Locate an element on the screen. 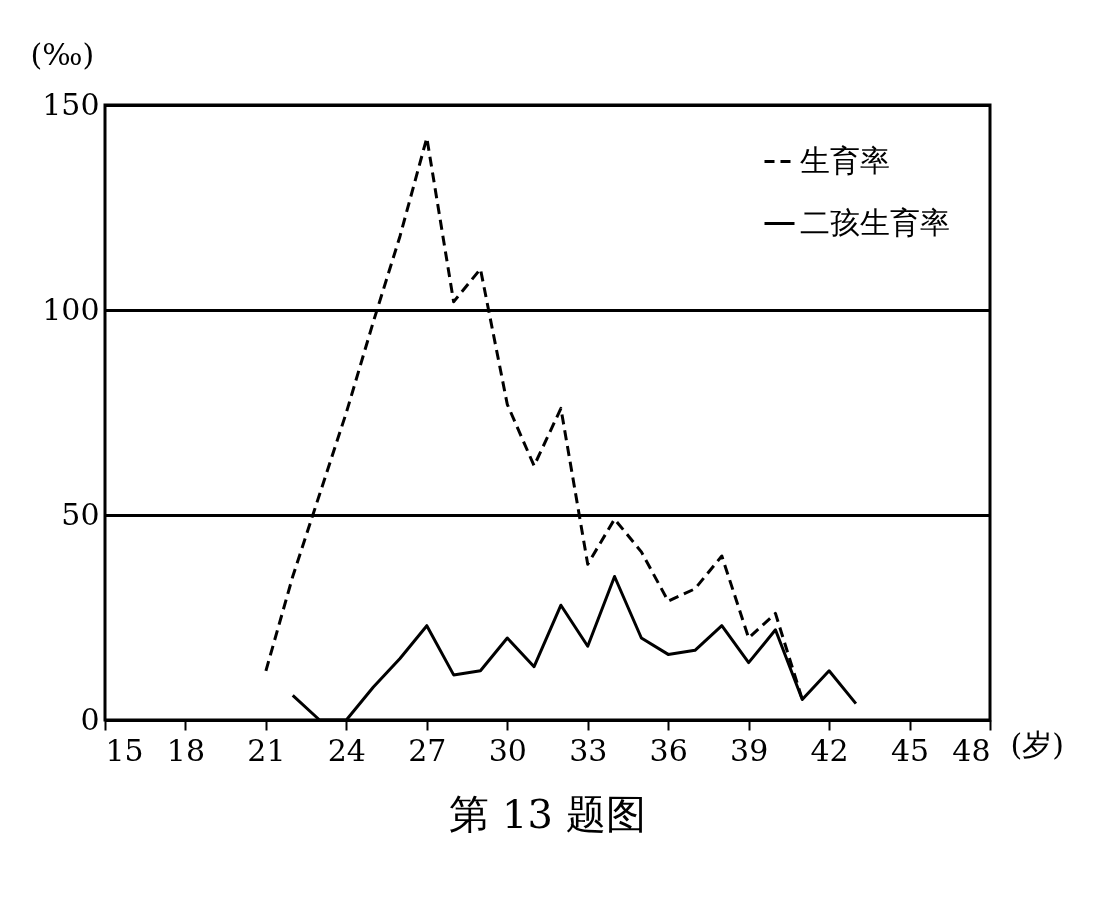 The width and height of the screenshot is (1118, 921). y-tick-label: 0 is located at coordinates (90, 719).